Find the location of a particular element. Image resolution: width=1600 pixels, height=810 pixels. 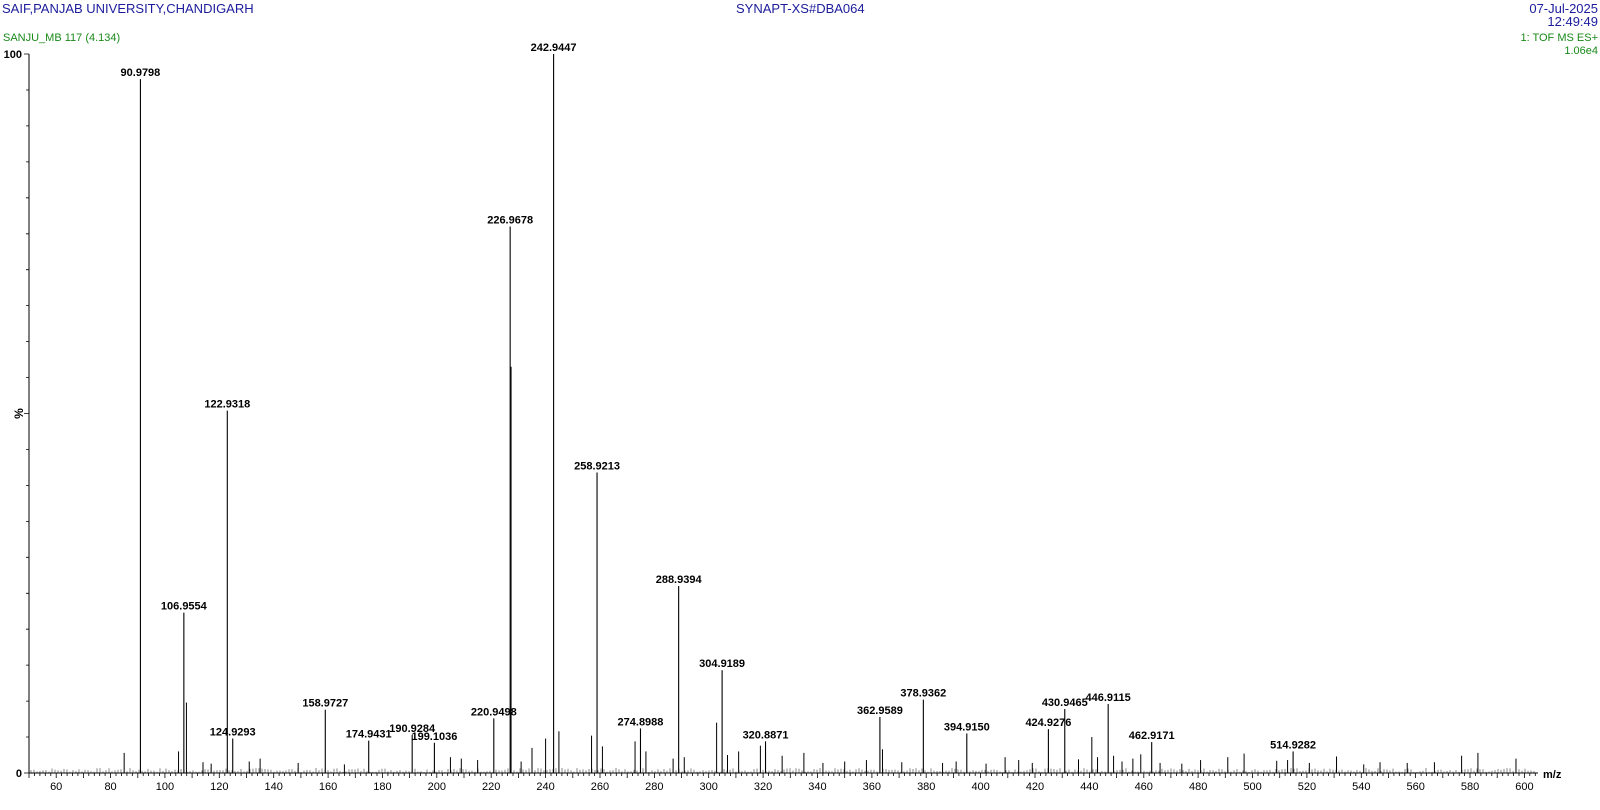

peak-label: 320.8871 is located at coordinates (766, 735).